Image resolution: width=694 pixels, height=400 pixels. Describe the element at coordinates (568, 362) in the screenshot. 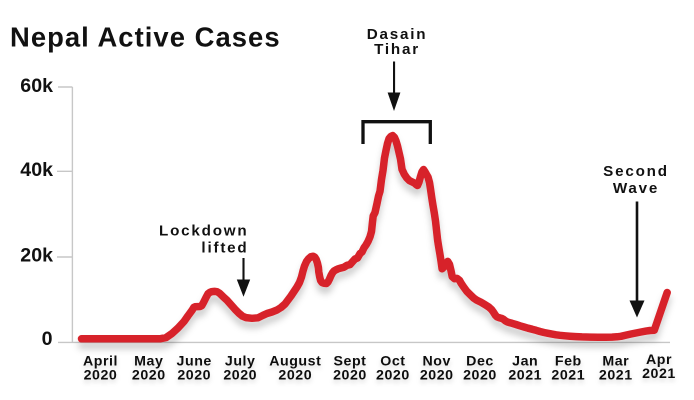

I see `svg-text: Feb` at that location.